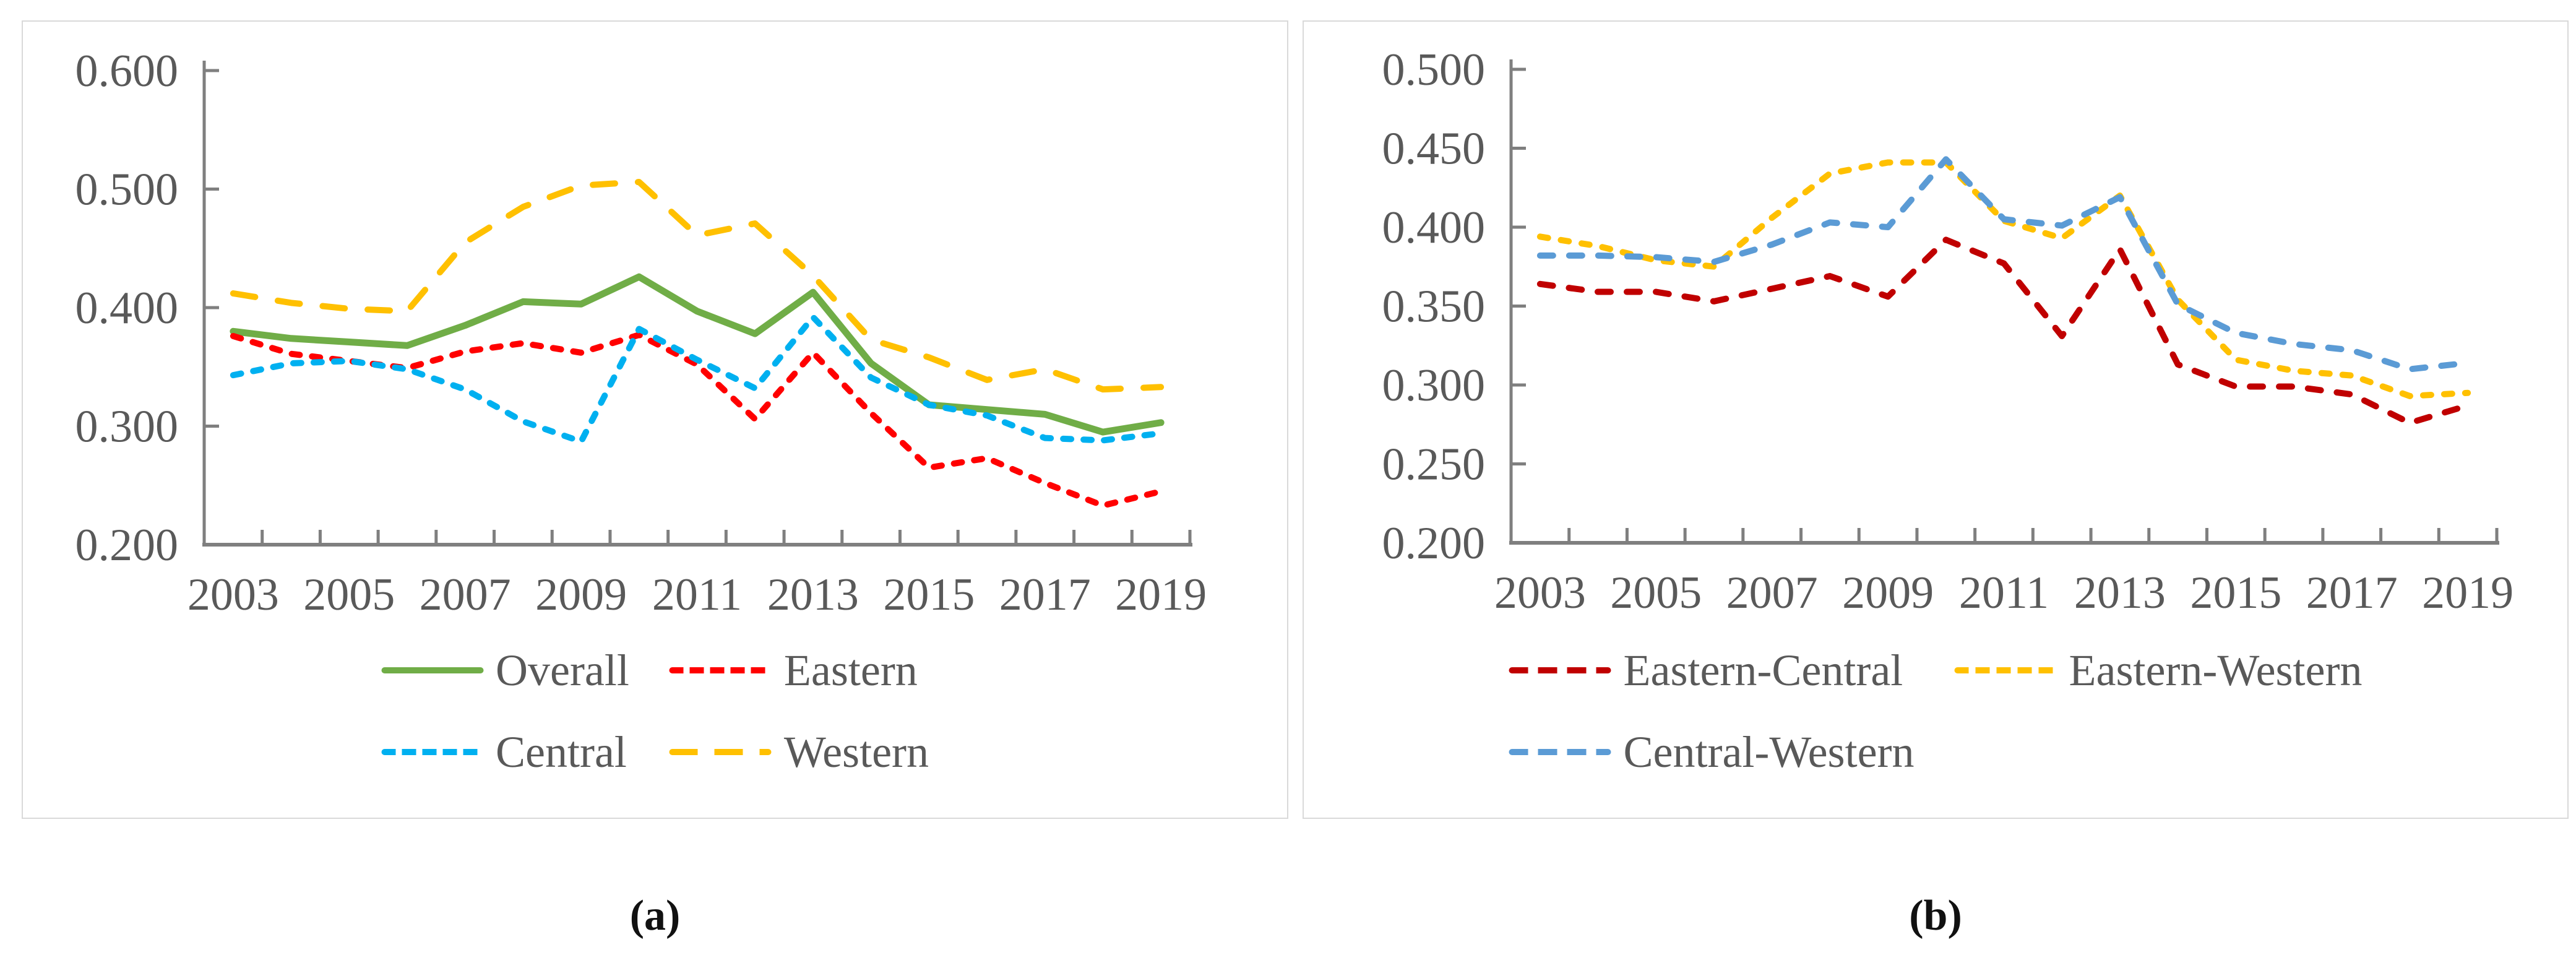 The width and height of the screenshot is (2576, 960). I want to click on legend-item-eastern: Eastern, so click(799, 670).